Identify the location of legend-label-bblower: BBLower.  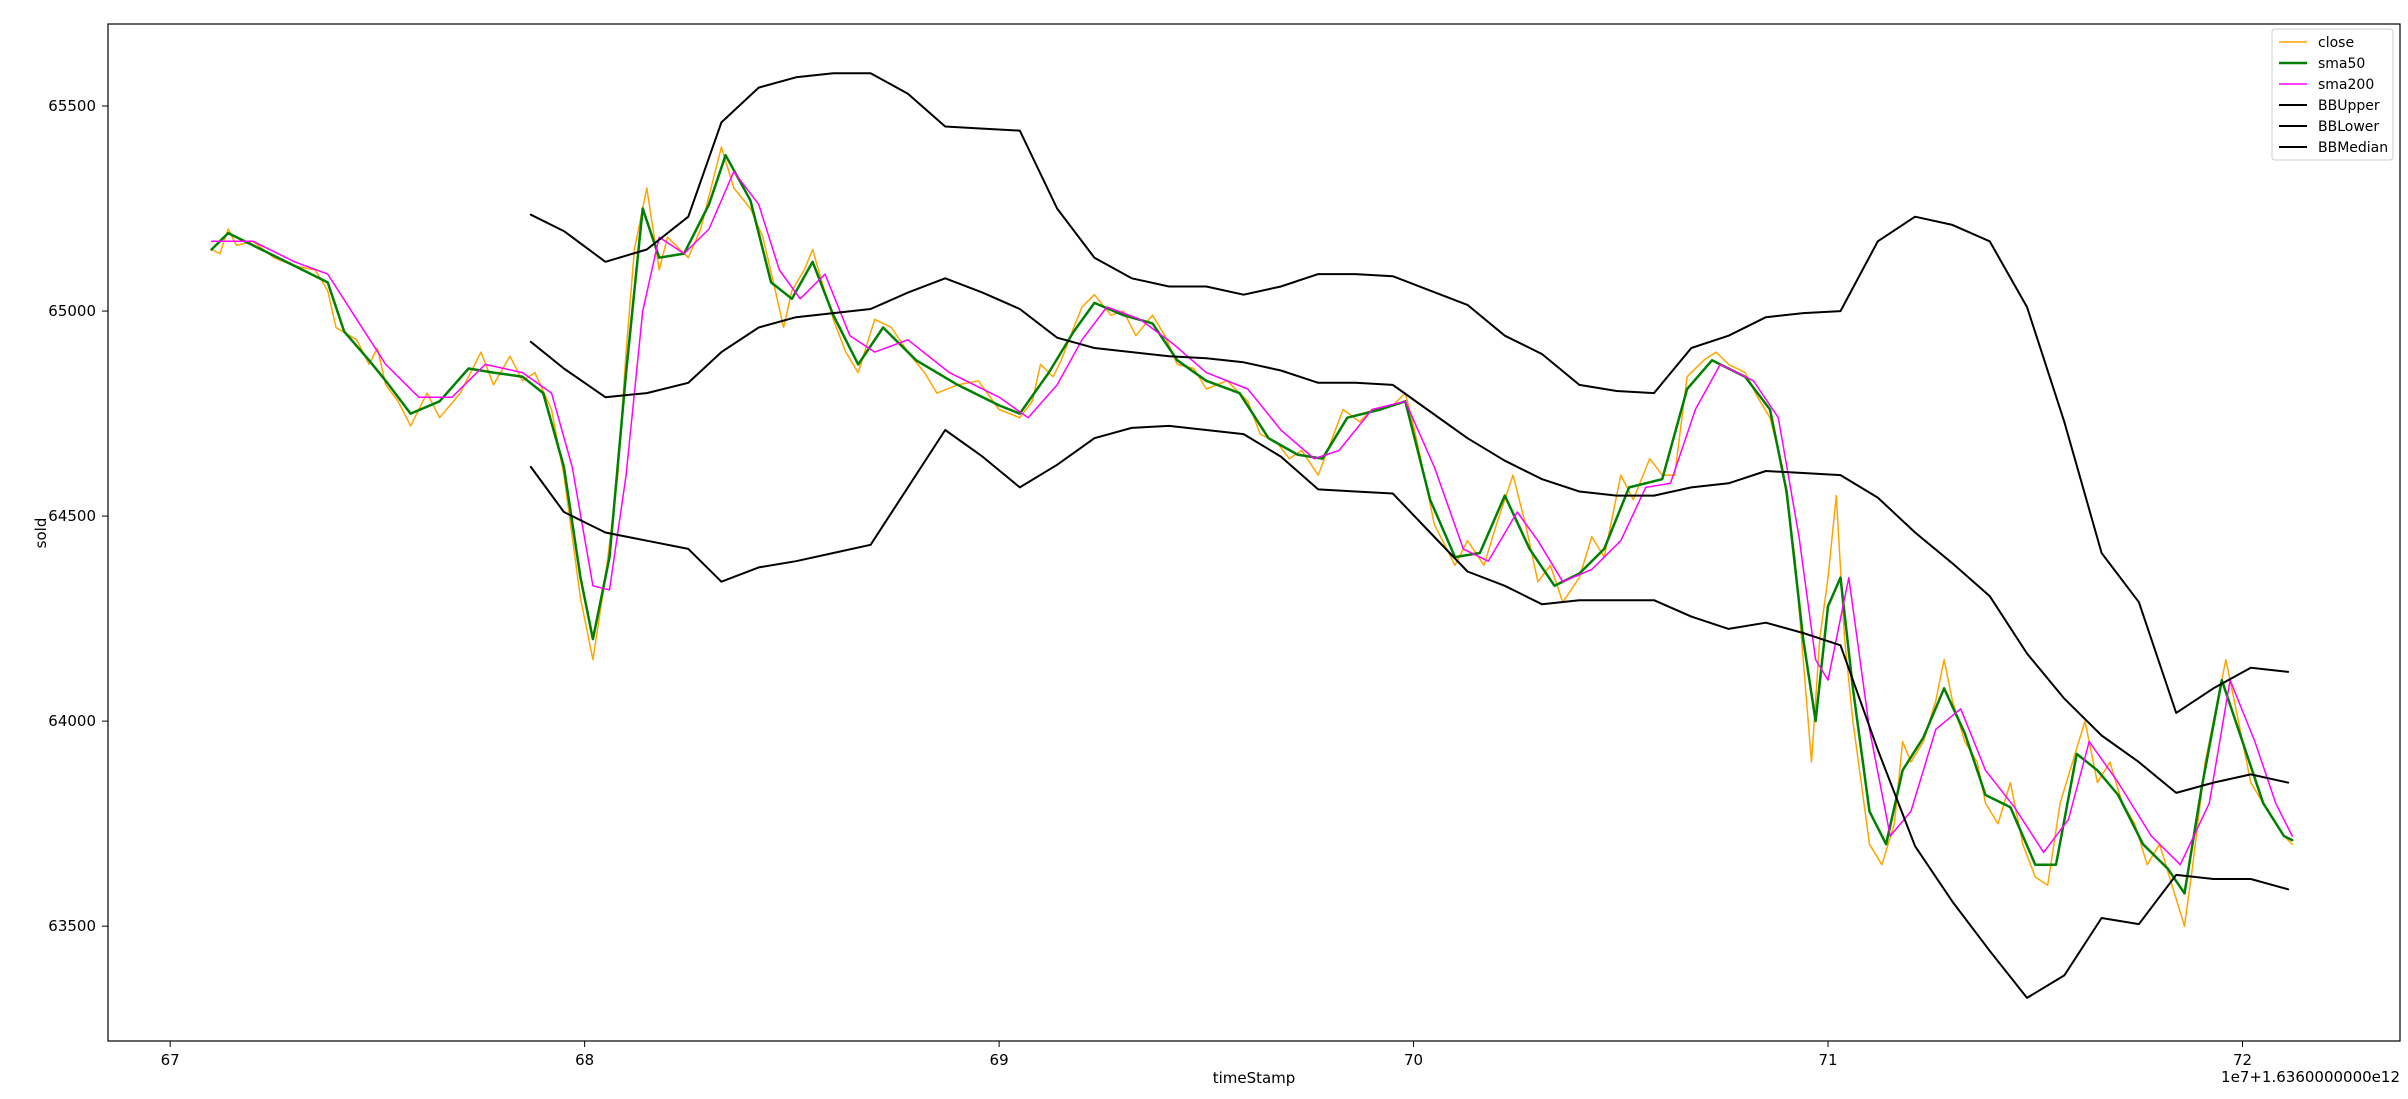
(2348, 127).